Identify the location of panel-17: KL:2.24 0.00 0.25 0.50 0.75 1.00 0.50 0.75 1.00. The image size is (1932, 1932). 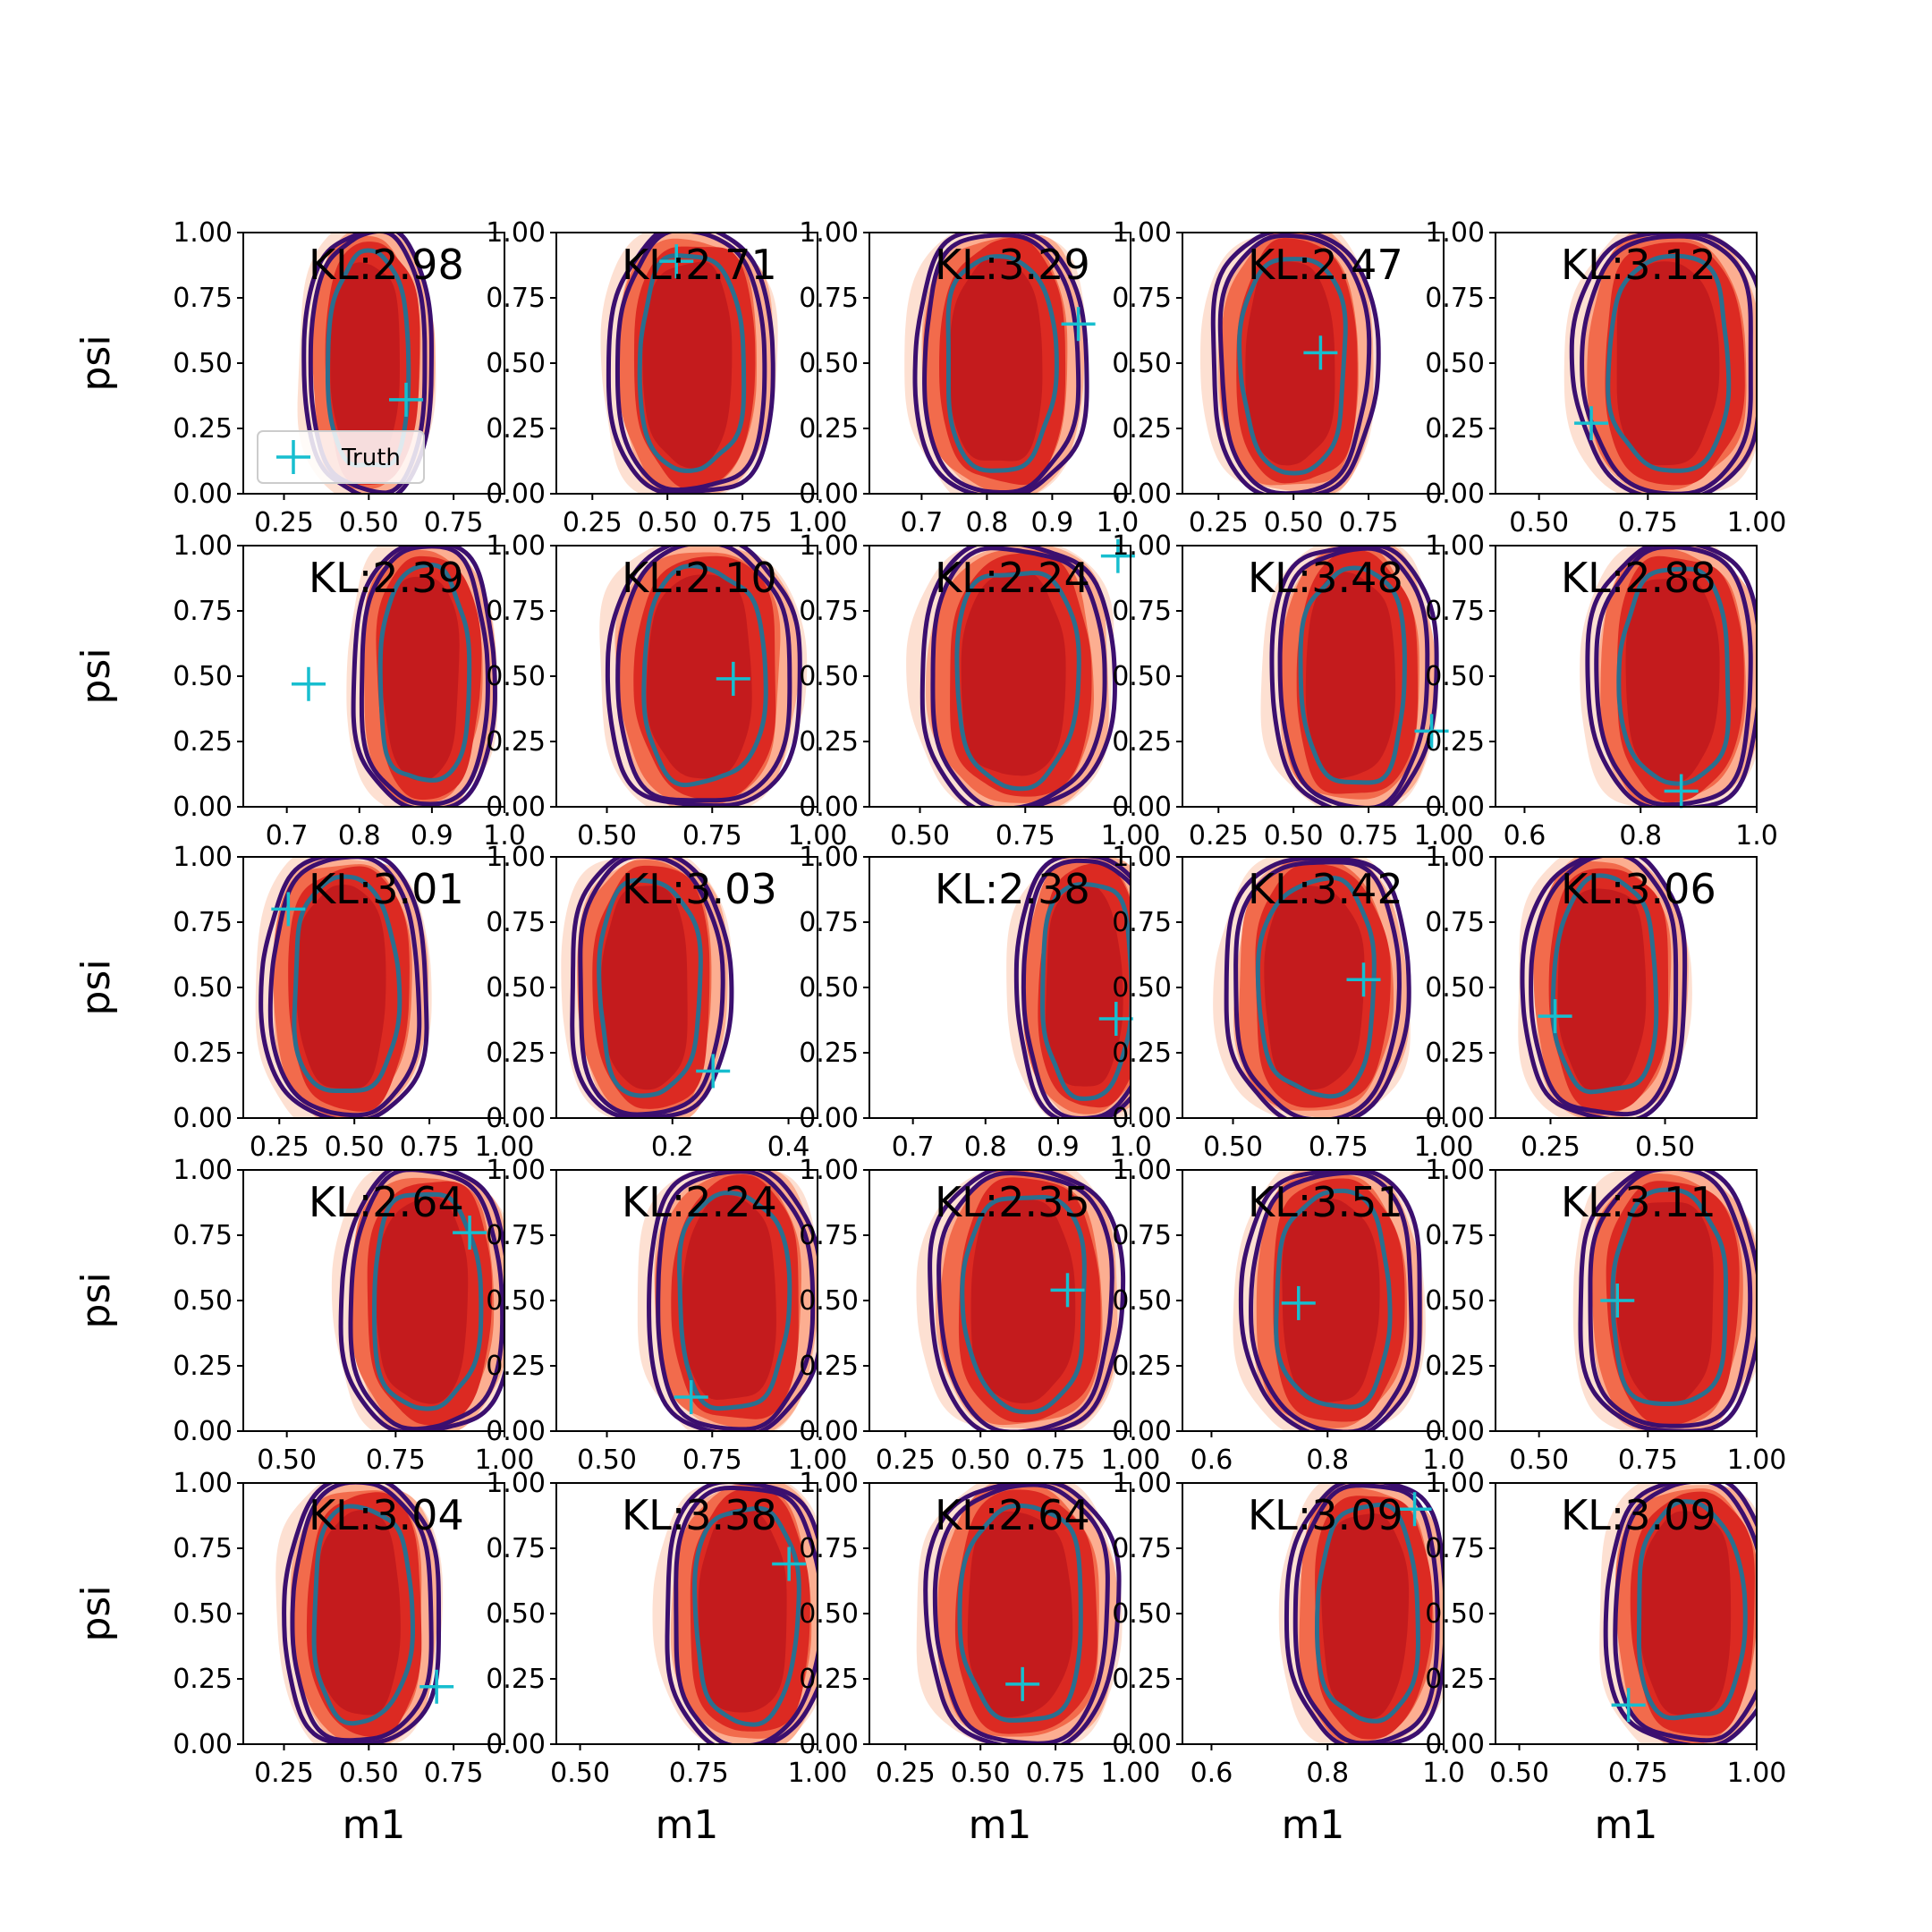
(666, 1315).